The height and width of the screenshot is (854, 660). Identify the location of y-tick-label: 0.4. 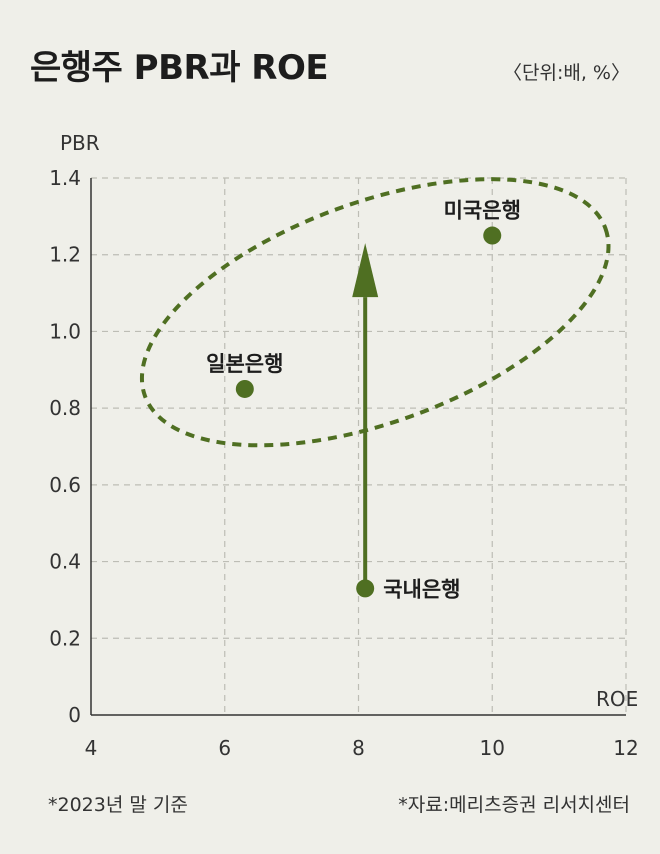
(65, 562).